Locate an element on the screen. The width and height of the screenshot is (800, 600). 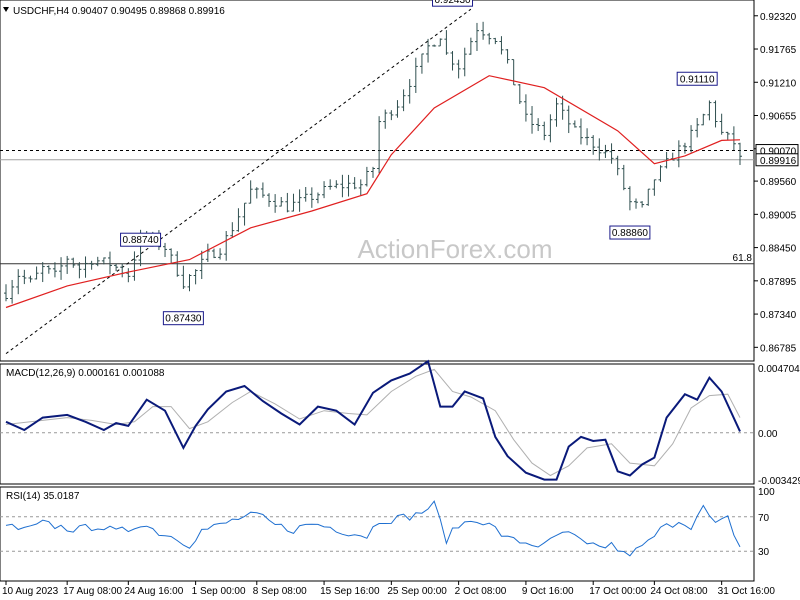
price-tick-label: 0.92320 is located at coordinates (778, 17).